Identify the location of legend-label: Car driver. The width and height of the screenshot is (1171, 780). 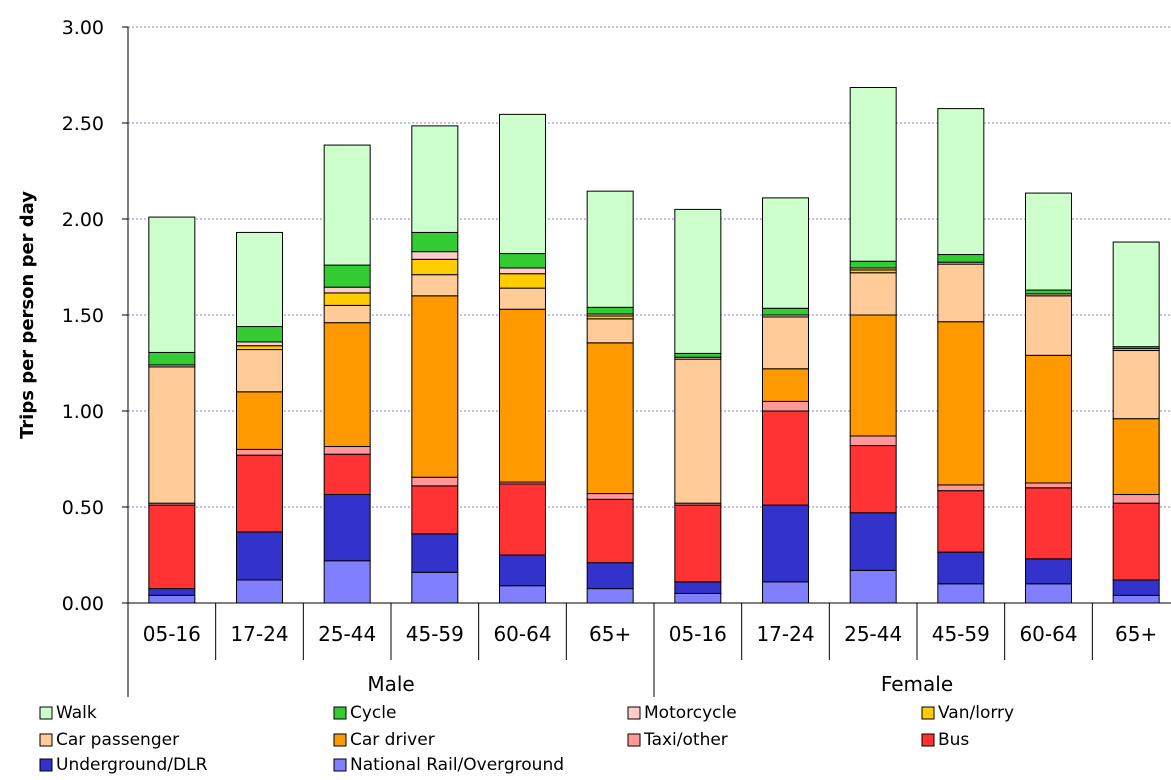
(392, 740).